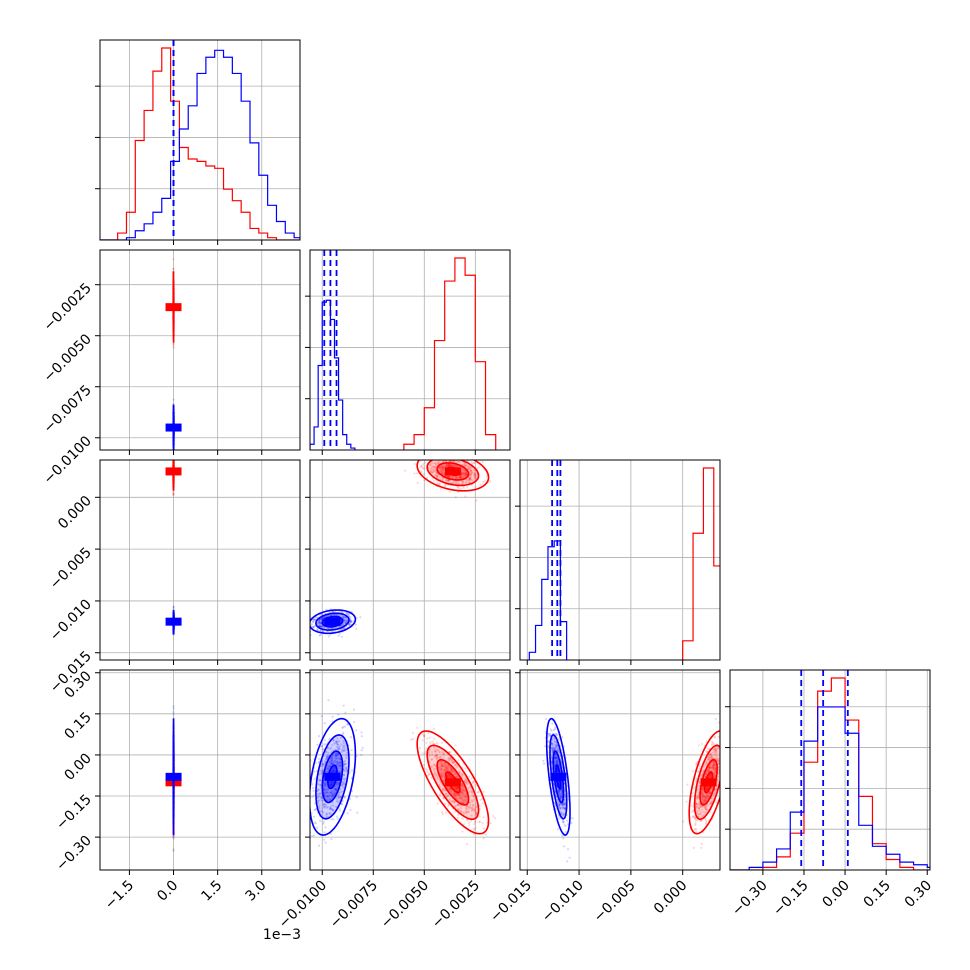  I want to click on density-peak, so click(452, 471).